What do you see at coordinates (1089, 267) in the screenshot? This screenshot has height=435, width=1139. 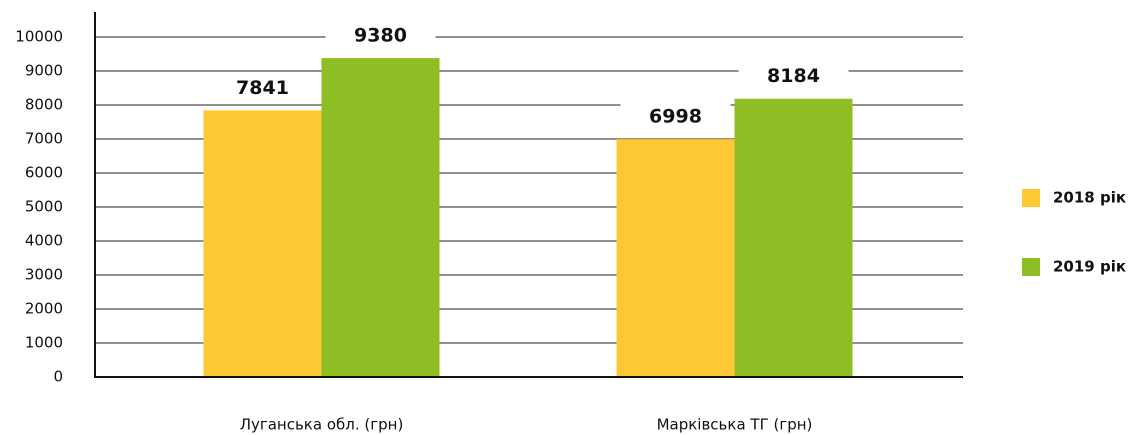 I see `legend-label: 2019 рік` at bounding box center [1089, 267].